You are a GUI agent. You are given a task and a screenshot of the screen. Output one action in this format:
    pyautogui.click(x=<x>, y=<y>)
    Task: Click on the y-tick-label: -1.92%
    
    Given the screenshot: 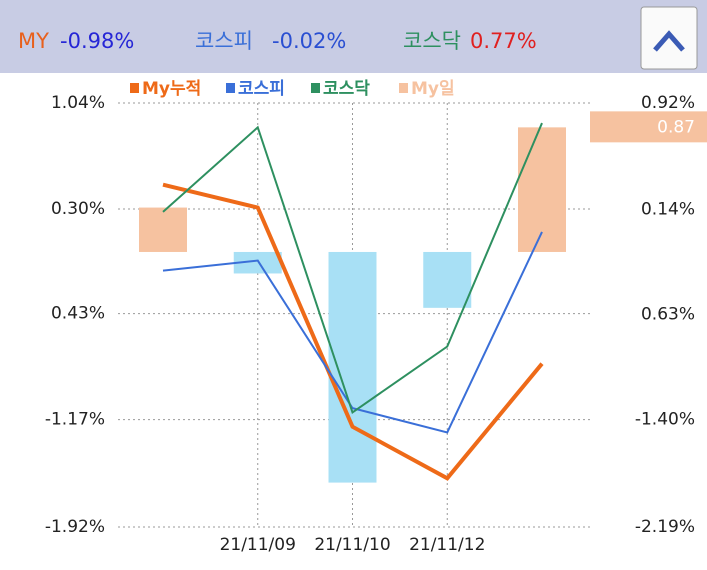 What is the action you would take?
    pyautogui.click(x=75, y=527)
    